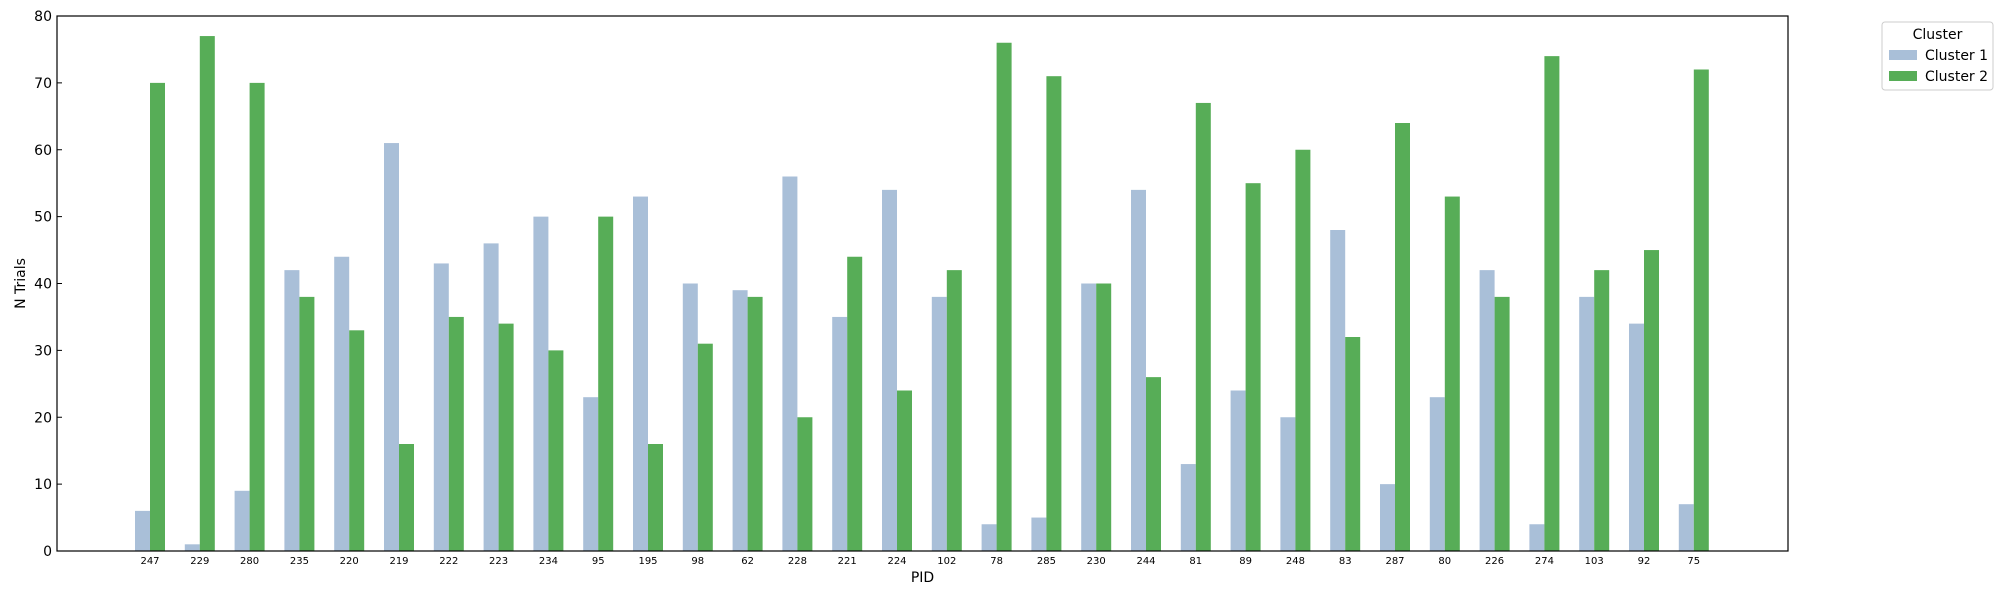 This screenshot has width=2000, height=604. Describe the element at coordinates (1594, 561) in the screenshot. I see `x-tick-label: 103` at that location.